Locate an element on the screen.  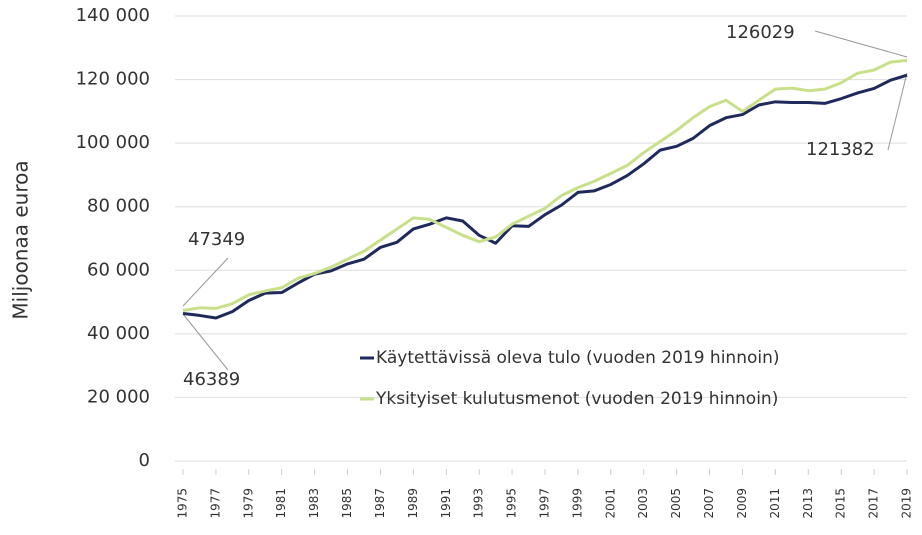
data-label: 121382 is located at coordinates (840, 149).